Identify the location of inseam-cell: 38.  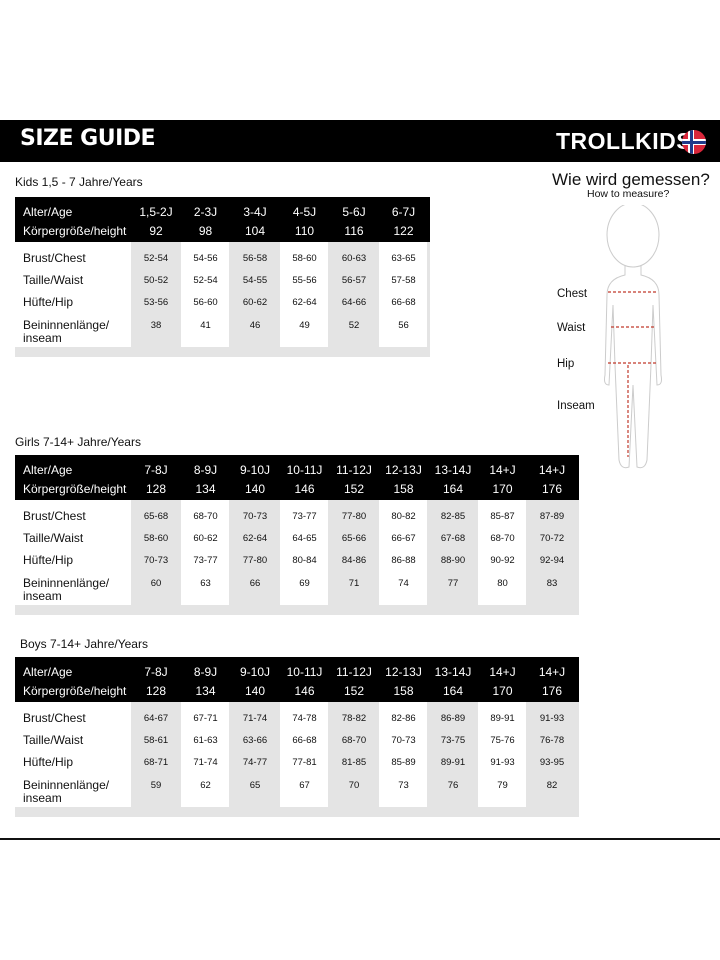
(156, 325).